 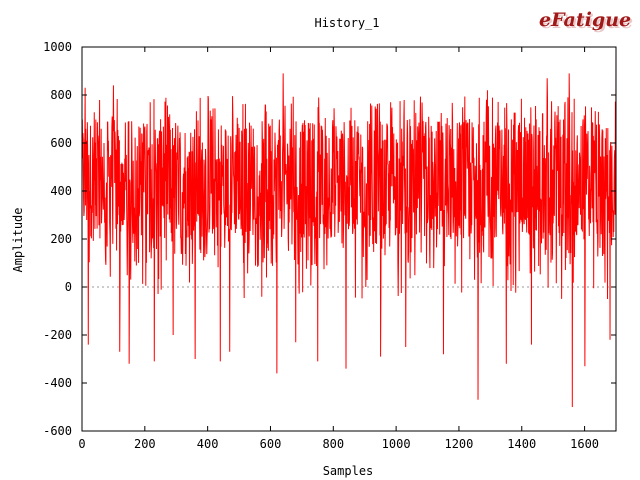 What do you see at coordinates (57, 335) in the screenshot?
I see `y-tick-label: -200` at bounding box center [57, 335].